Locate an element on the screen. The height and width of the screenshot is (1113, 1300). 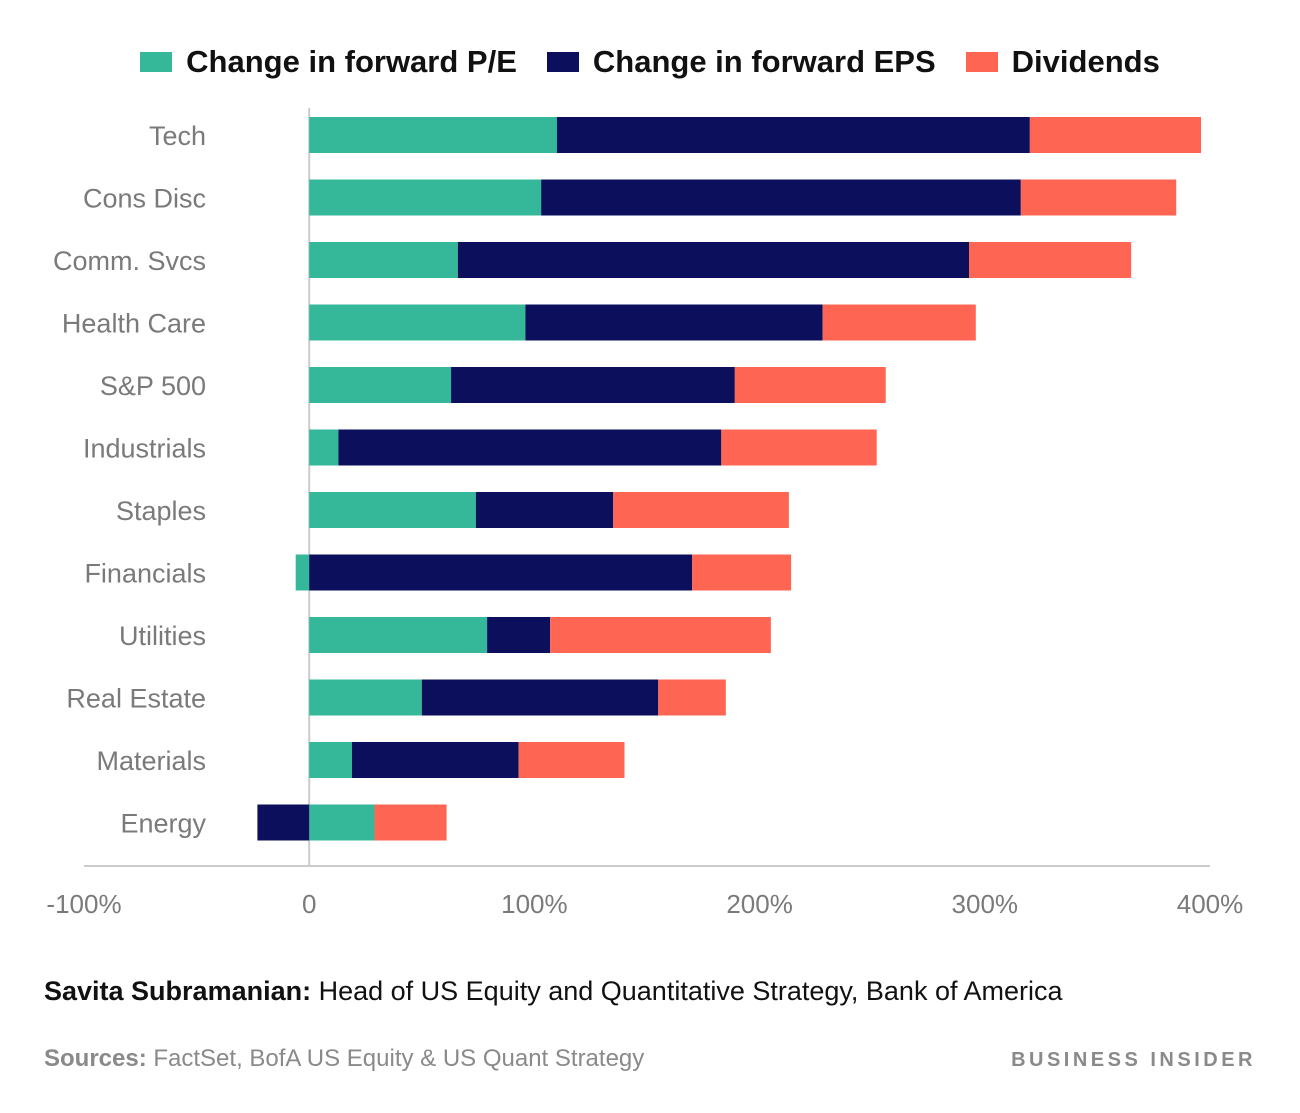
category-label: Cons Disc is located at coordinates (144, 199).